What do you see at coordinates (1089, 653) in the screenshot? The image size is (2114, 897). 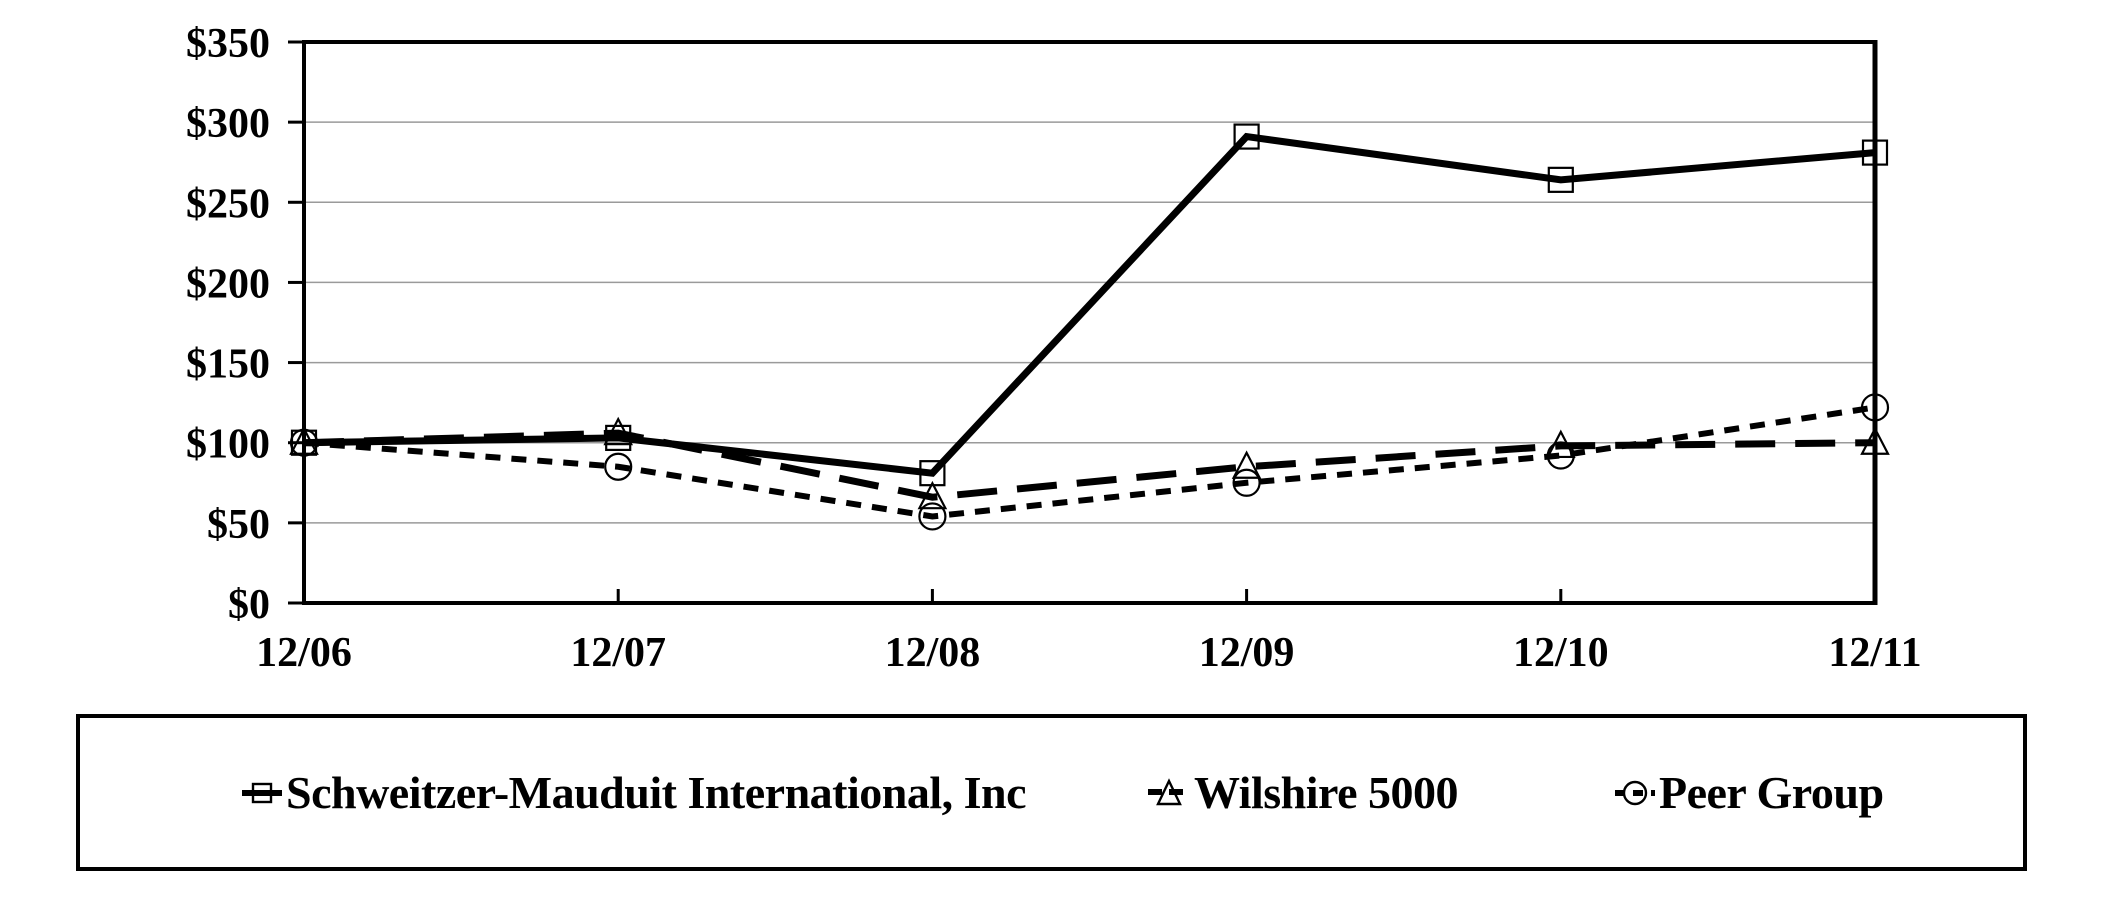 I see `x-axis-labels: 12/06 12/07 12/08 12/09 12/10 12/11` at bounding box center [1089, 653].